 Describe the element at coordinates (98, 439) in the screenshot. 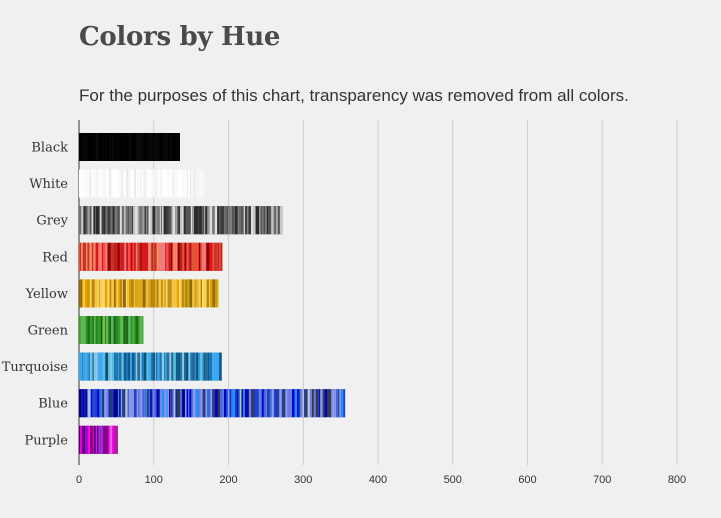

I see `bar-purple` at that location.